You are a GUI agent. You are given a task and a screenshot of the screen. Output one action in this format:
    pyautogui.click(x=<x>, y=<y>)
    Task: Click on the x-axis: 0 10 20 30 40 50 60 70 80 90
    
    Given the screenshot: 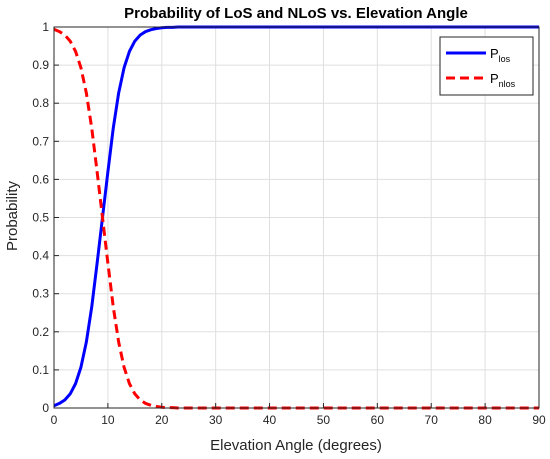 What is the action you would take?
    pyautogui.click(x=298, y=415)
    